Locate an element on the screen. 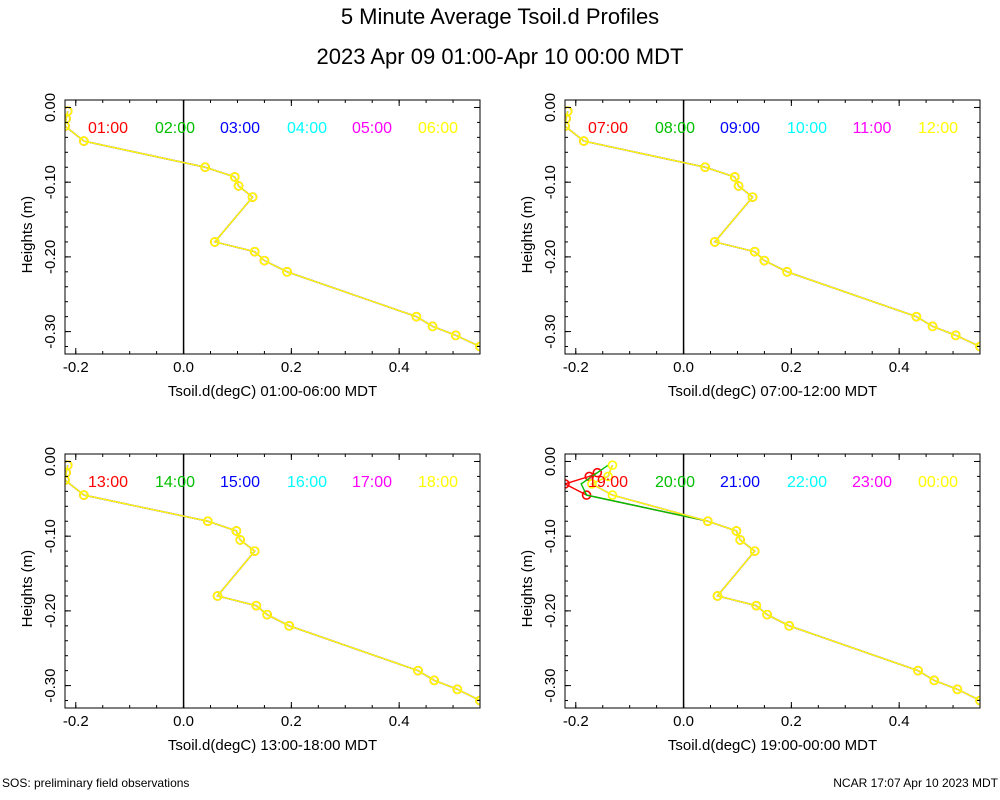 This screenshot has width=1000, height=800. legend-label-22:00: 22:00 is located at coordinates (807, 482).